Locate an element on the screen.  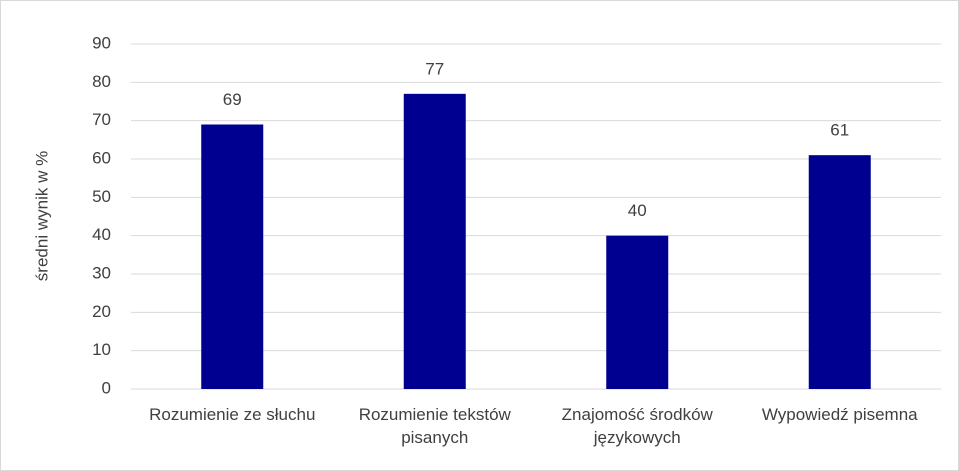
data-label: 61 is located at coordinates (839, 130).